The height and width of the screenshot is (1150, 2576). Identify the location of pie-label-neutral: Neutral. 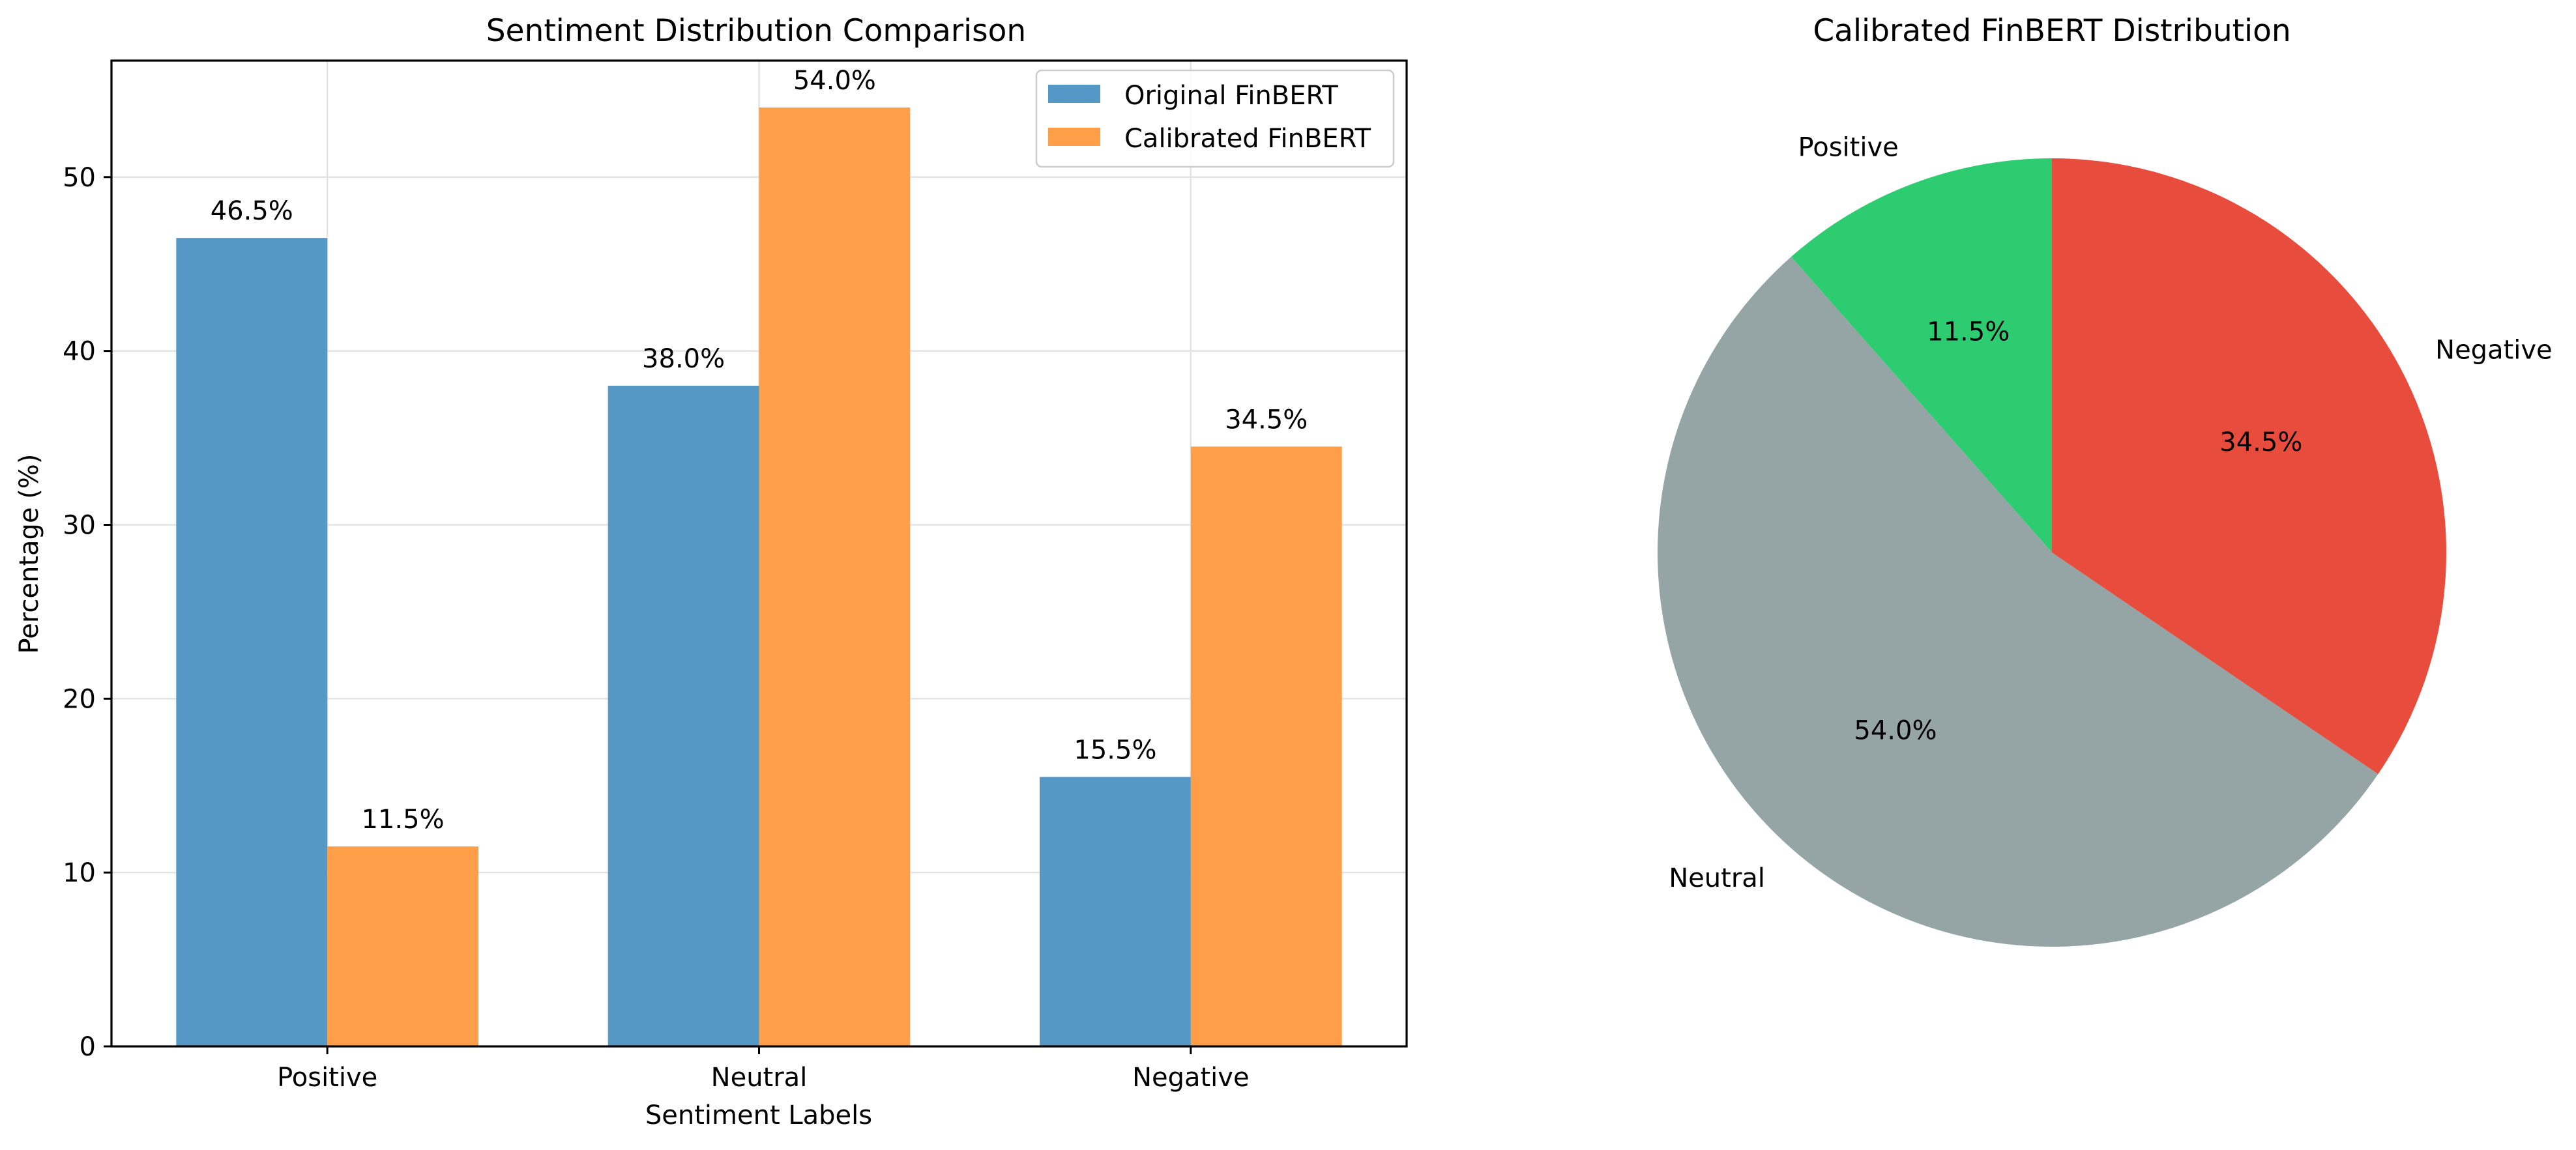
(1717, 878).